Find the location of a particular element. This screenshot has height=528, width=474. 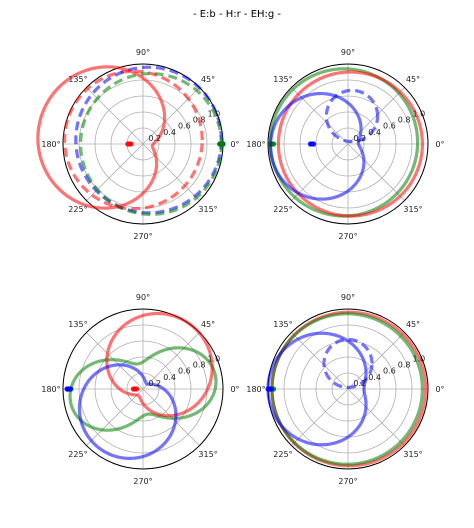

figure-title: - E:b - H:r - EH:g - is located at coordinates (237, 14).